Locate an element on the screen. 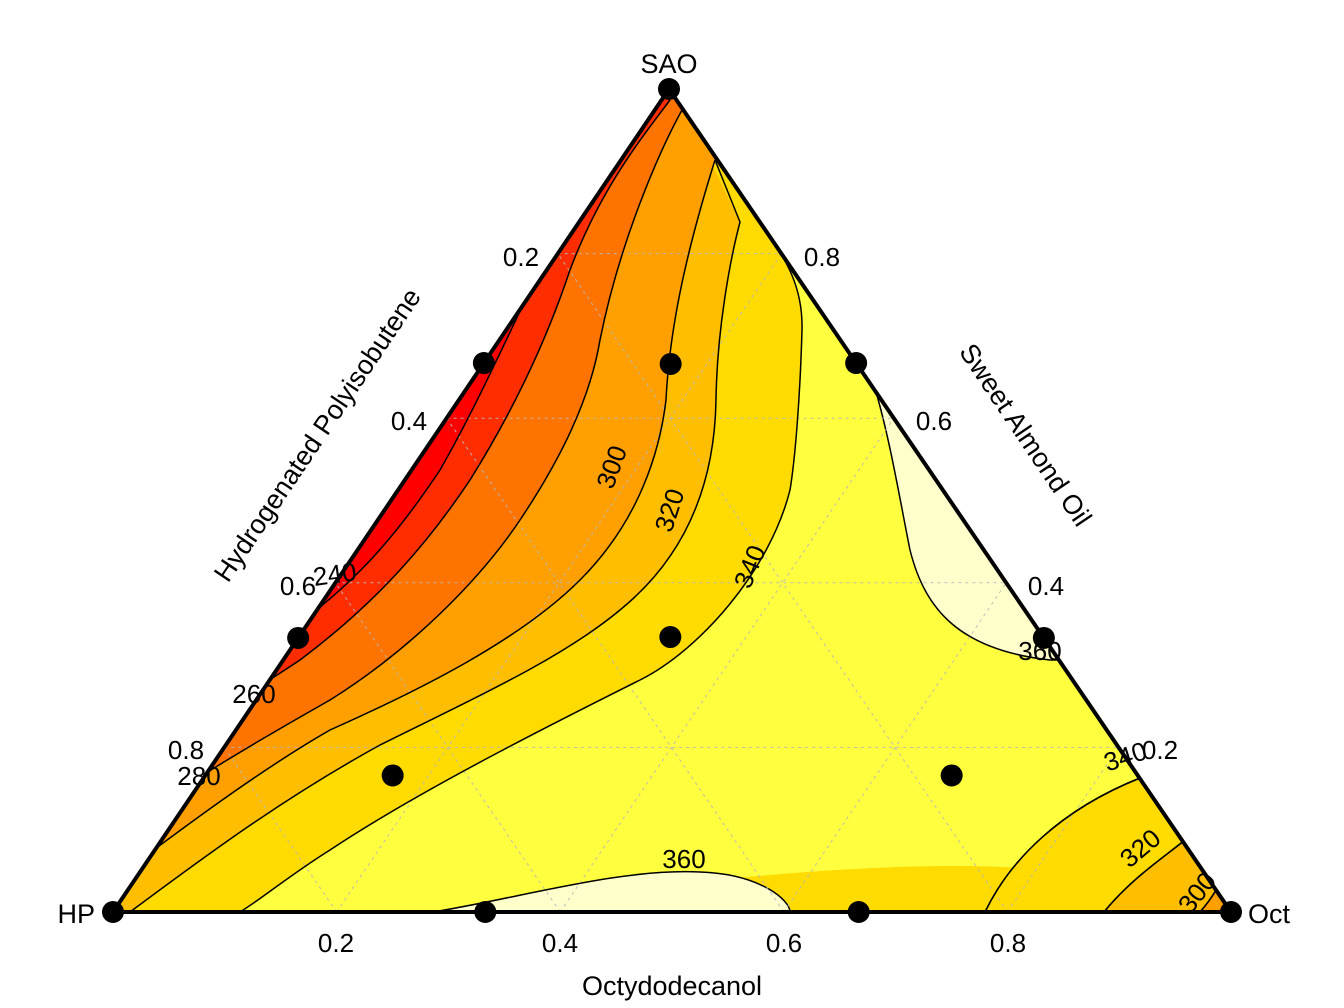  left-tick-label: 0.4 is located at coordinates (409, 421).